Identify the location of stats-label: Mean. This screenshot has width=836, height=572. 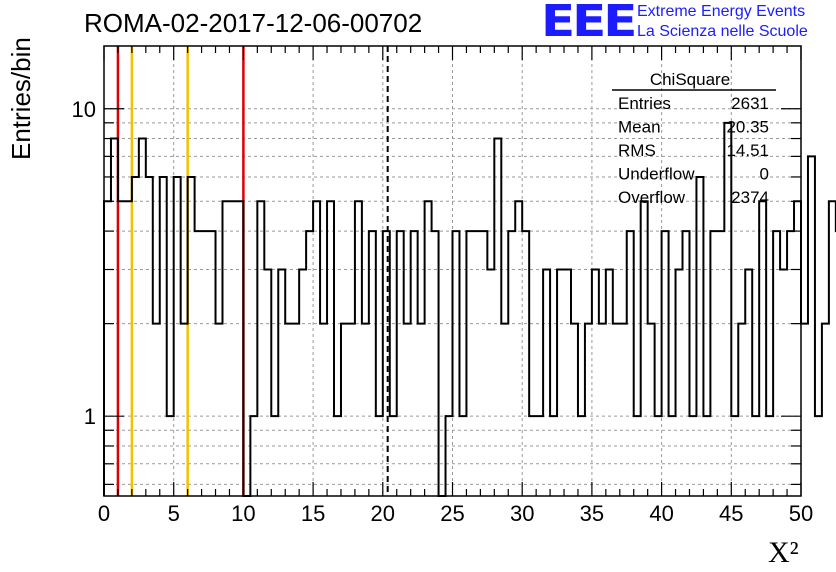
(639, 127).